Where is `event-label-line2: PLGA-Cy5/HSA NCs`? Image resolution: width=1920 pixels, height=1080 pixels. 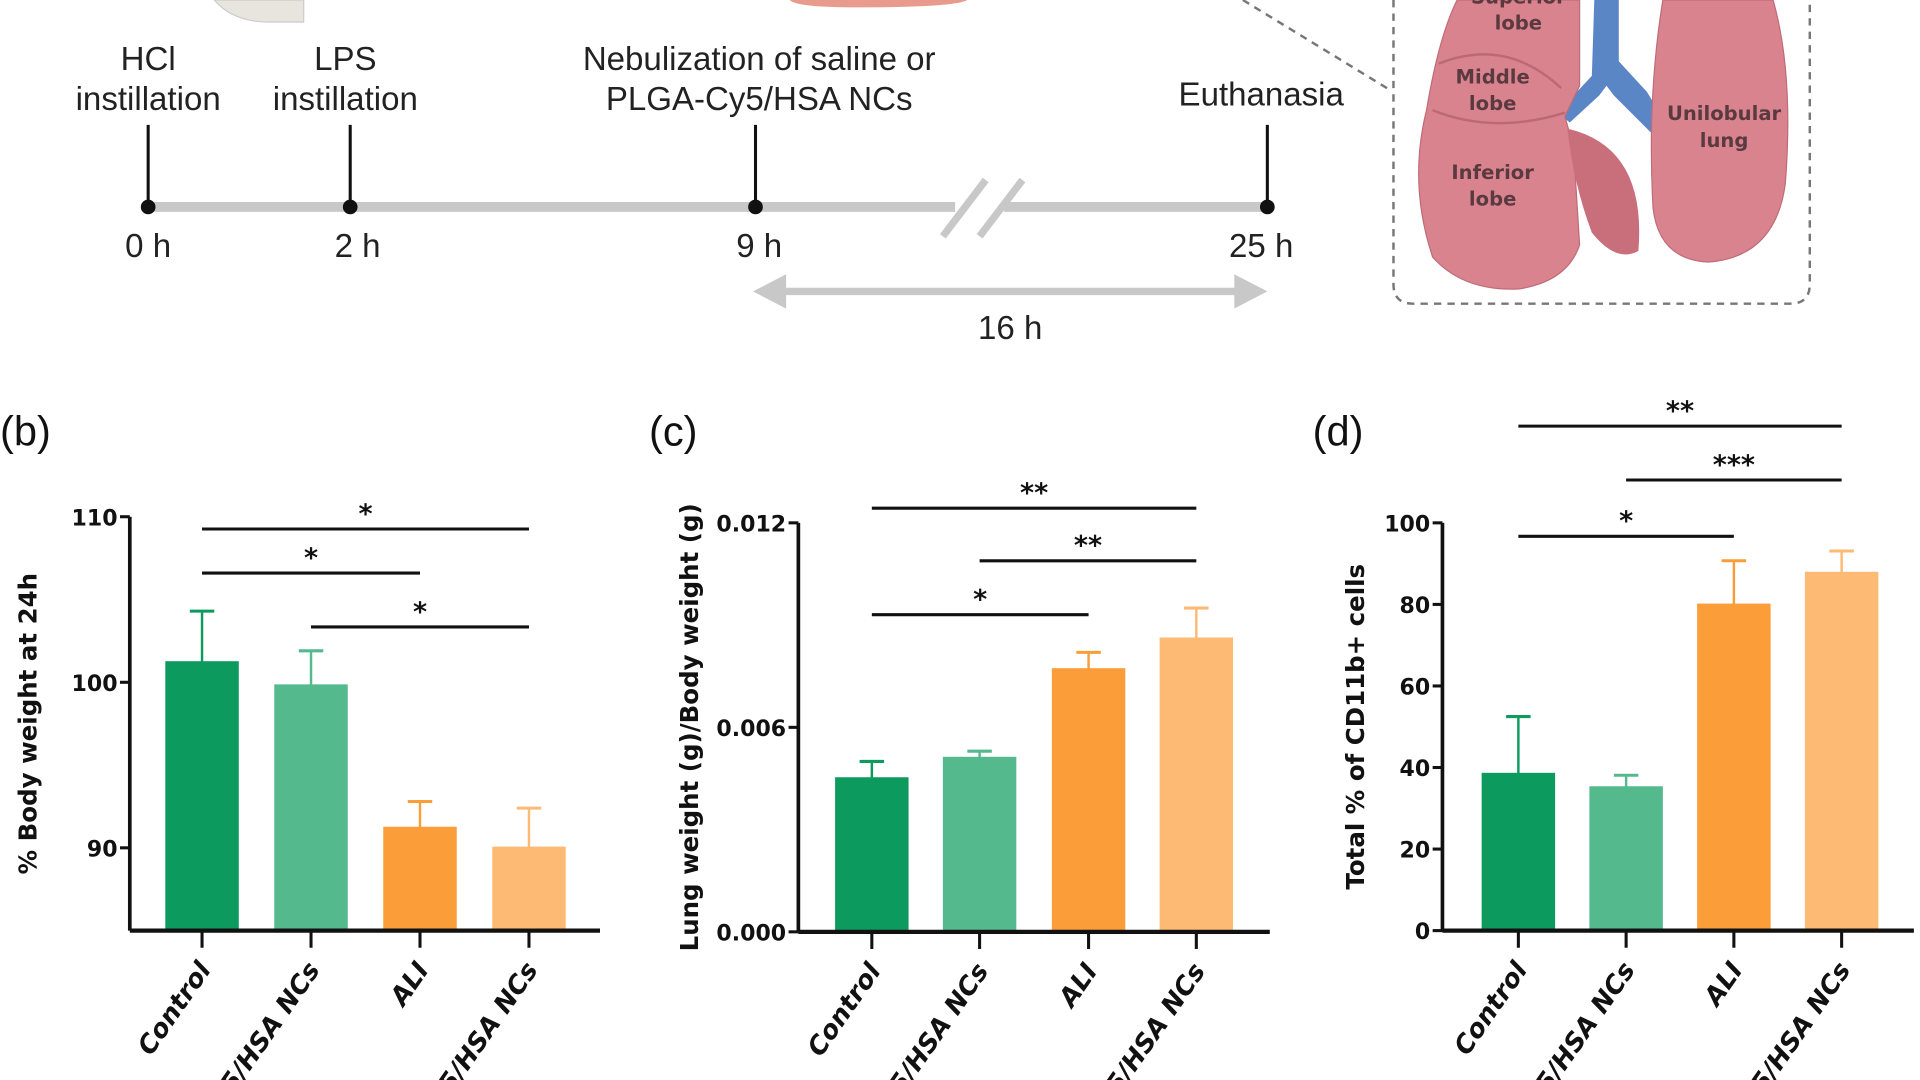 event-label-line2: PLGA-Cy5/HSA NCs is located at coordinates (759, 99).